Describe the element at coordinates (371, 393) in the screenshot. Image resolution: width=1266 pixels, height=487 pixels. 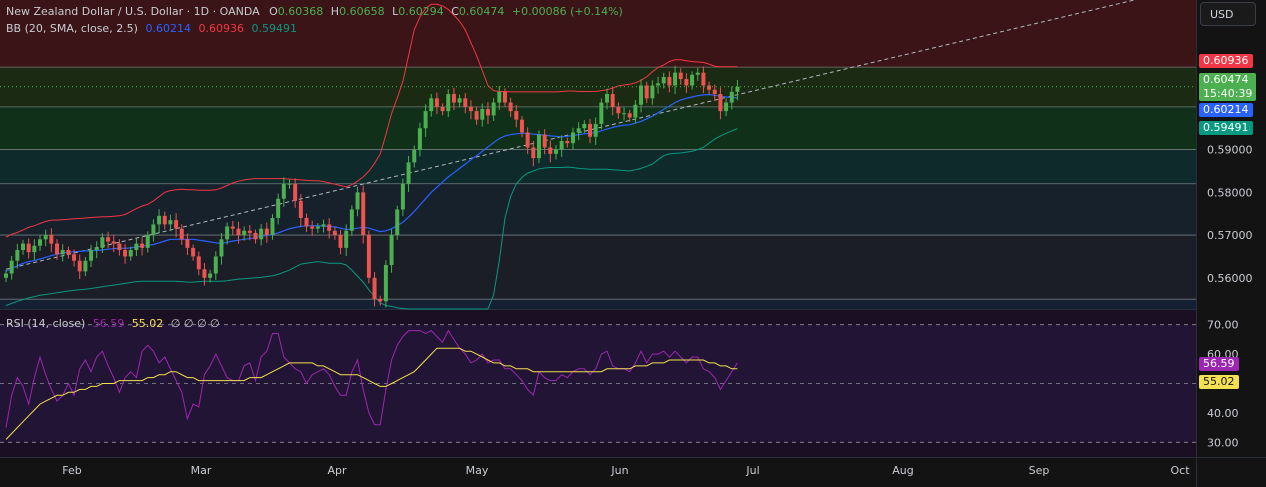
I see `rsi-ma-line` at that location.